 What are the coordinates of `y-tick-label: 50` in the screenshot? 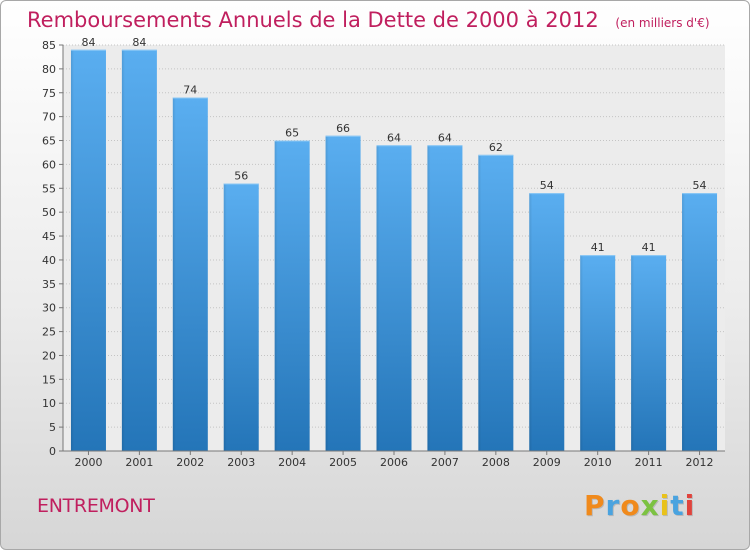 It's located at (49, 212).